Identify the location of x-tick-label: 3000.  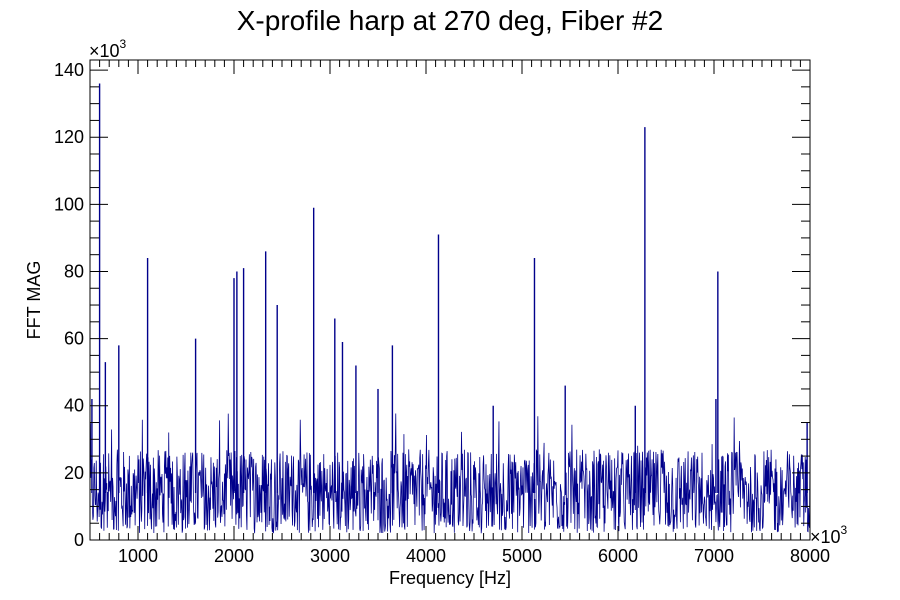
(330, 556).